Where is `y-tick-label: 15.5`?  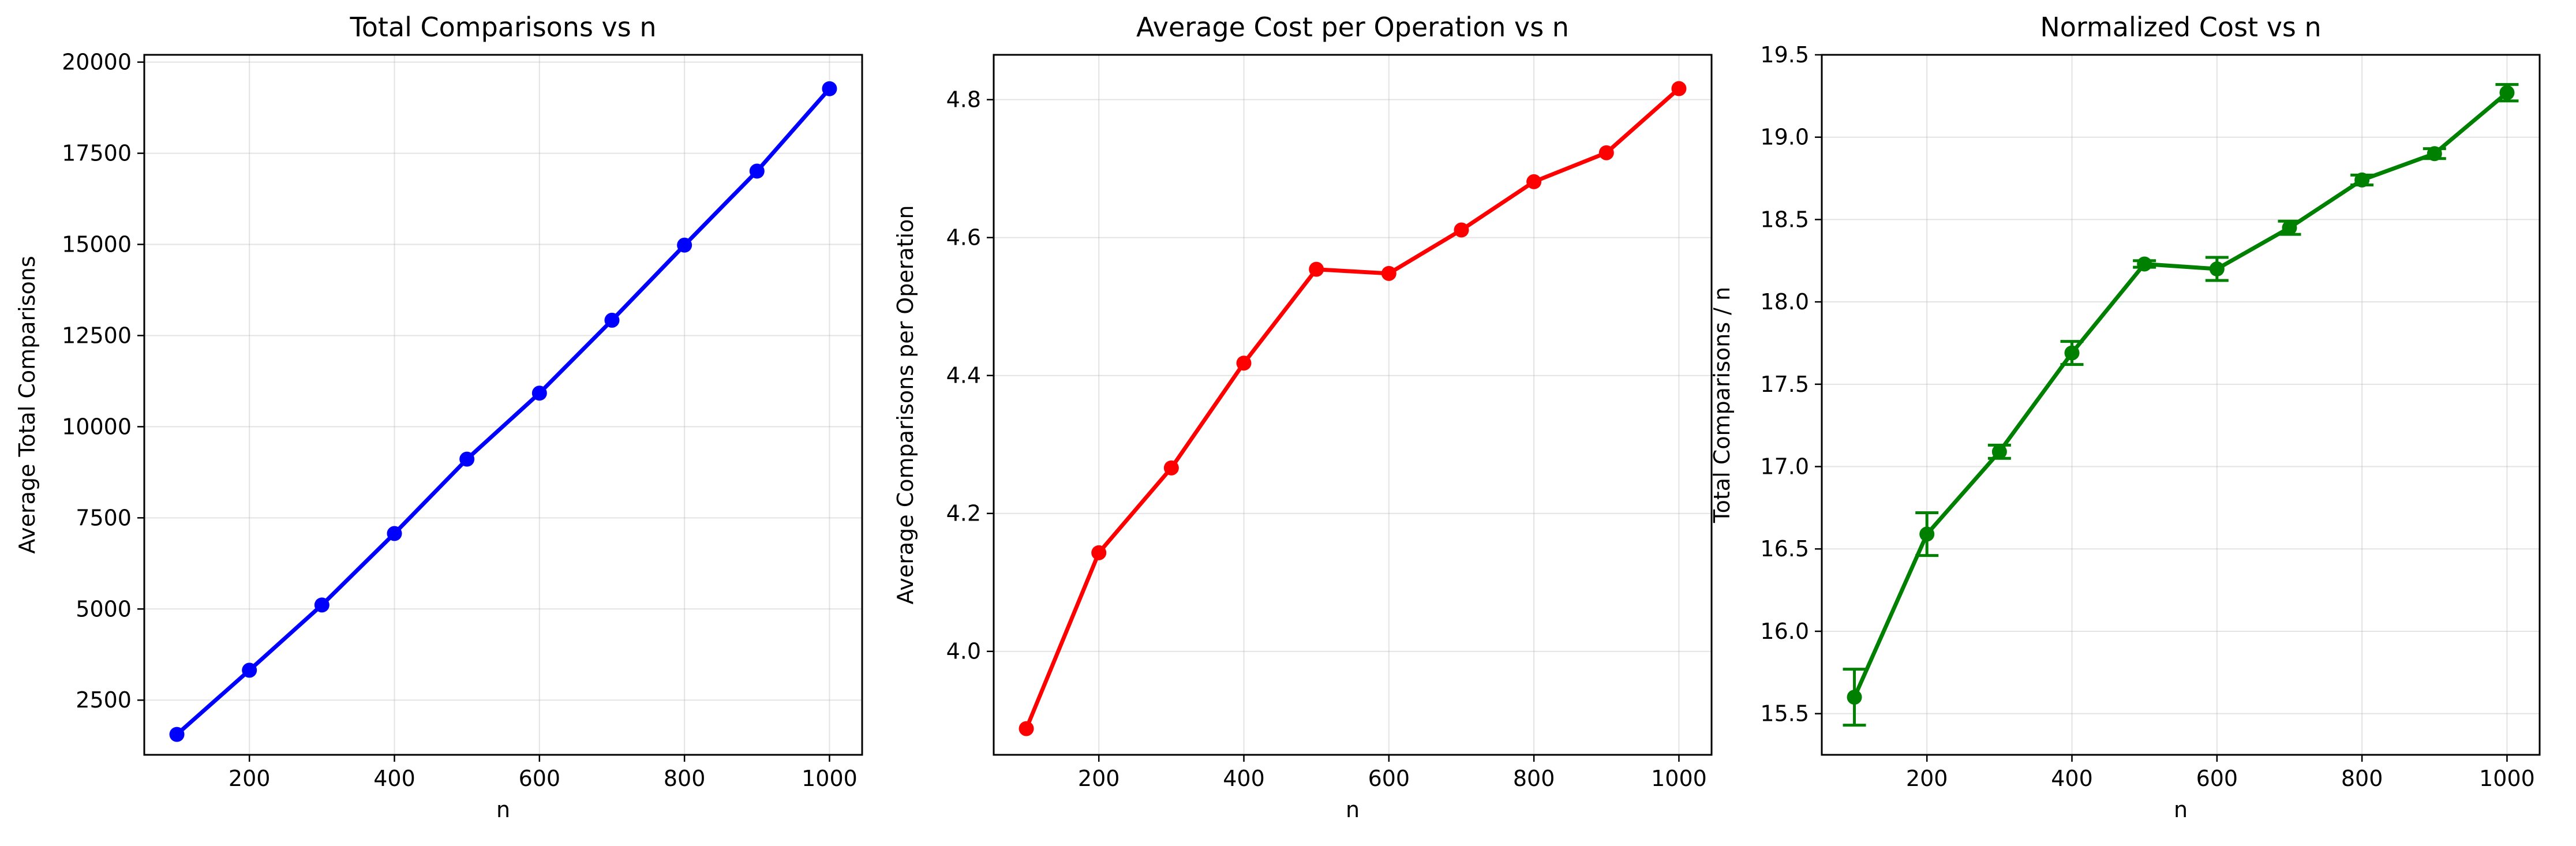 y-tick-label: 15.5 is located at coordinates (1784, 714).